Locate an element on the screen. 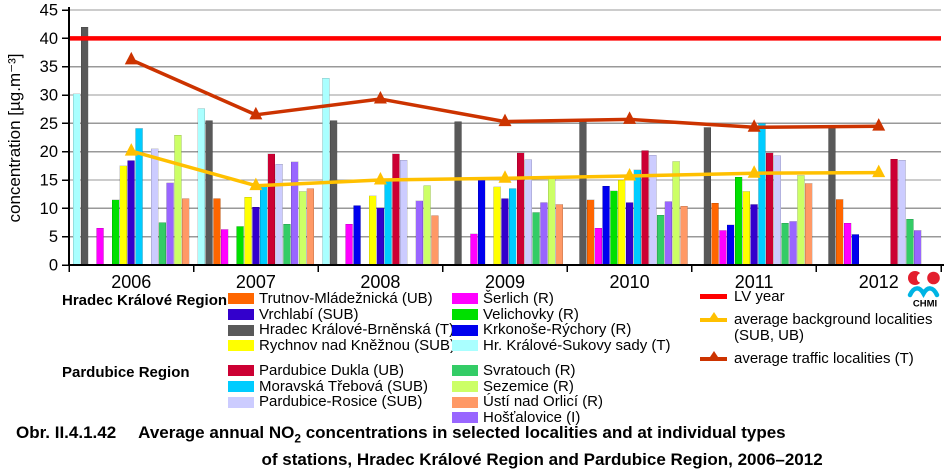 This screenshot has height=470, width=950. legend-label: Velichovky (R) is located at coordinates (531, 314).